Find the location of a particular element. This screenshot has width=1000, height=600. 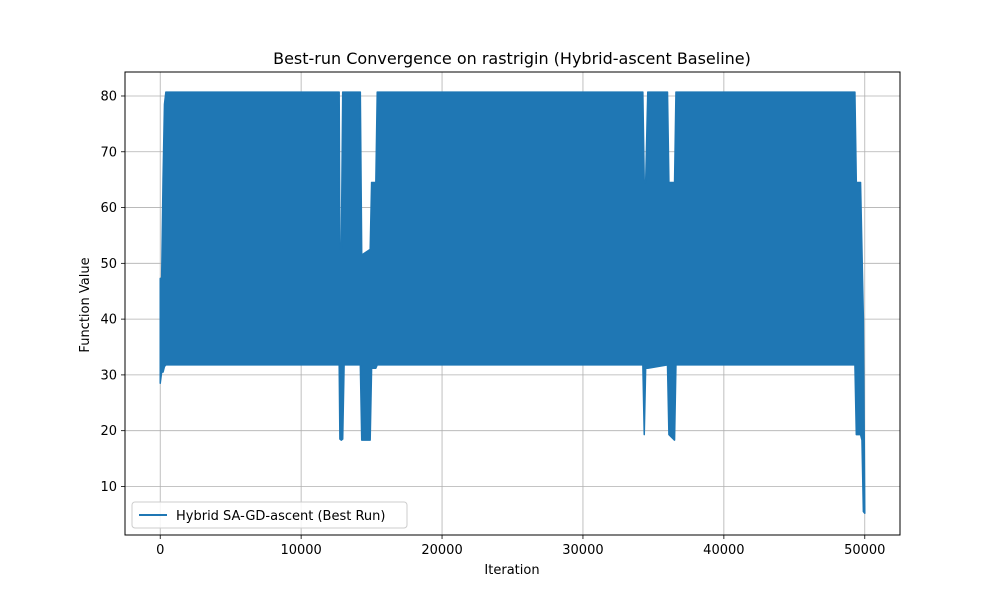

x-tick-label: 30000 is located at coordinates (582, 550).